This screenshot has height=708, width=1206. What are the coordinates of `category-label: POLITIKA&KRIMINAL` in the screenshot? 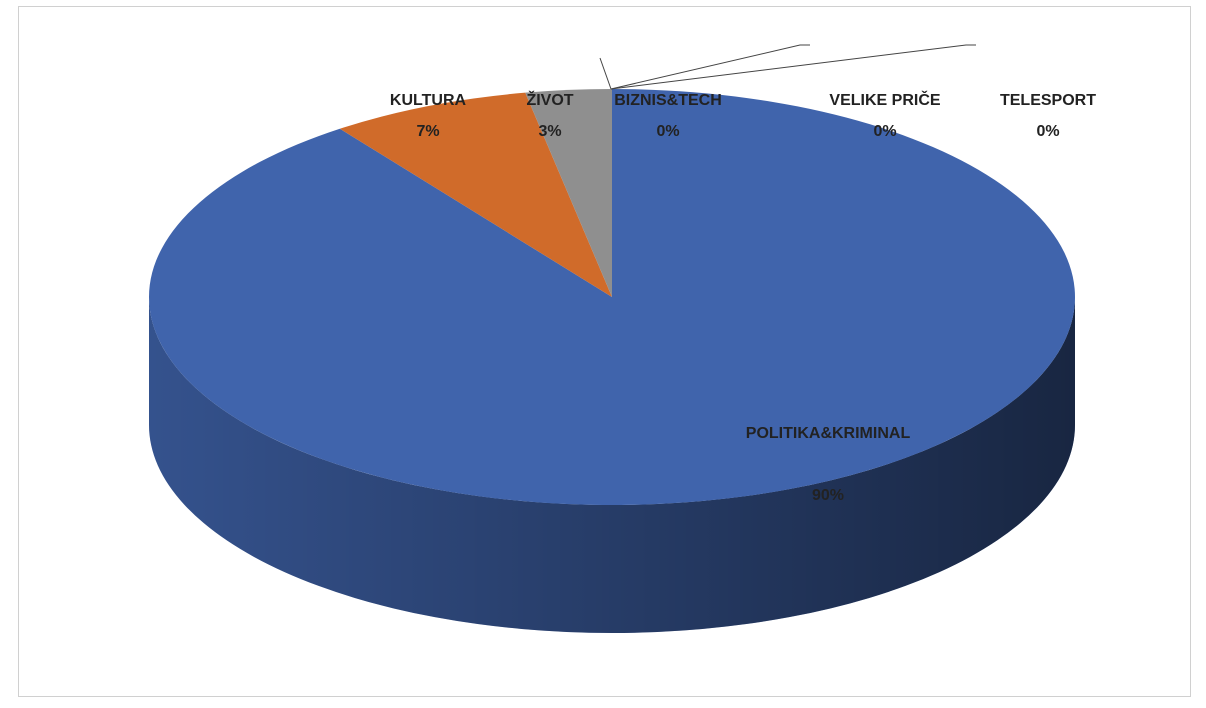 It's located at (828, 433).